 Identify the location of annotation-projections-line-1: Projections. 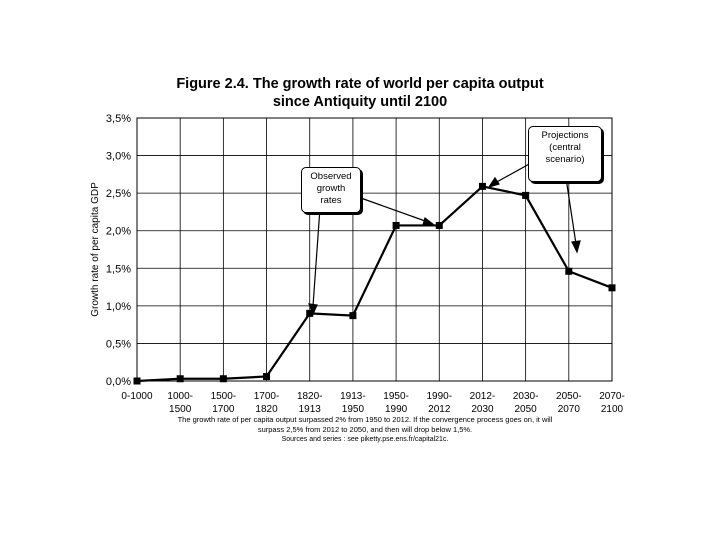
(565, 135).